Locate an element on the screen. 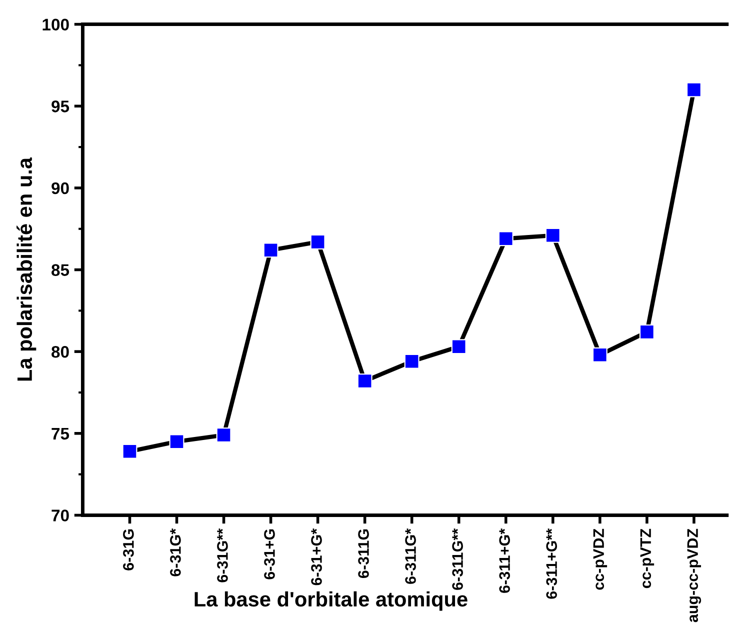 The height and width of the screenshot is (623, 732). x-tick-label: 6-311G* is located at coordinates (410, 556).